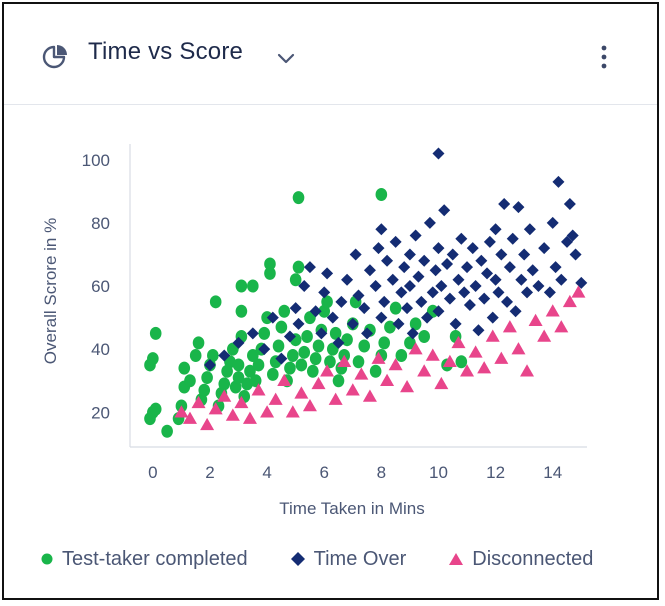 The width and height of the screenshot is (665, 606). What do you see at coordinates (144, 559) in the screenshot?
I see `legend-item-completed: Test-taker completed` at bounding box center [144, 559].